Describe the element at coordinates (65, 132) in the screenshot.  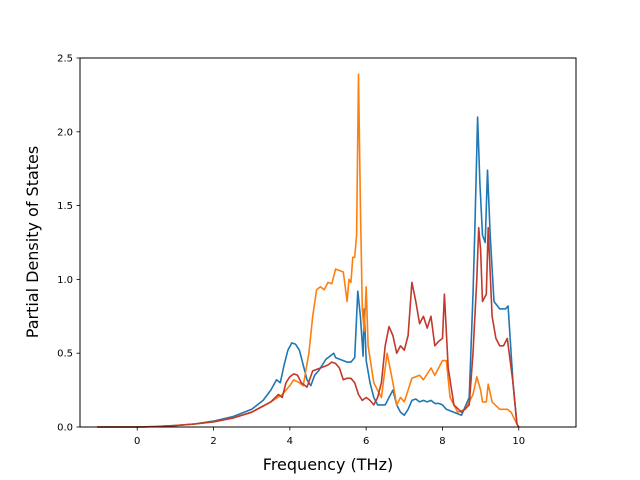
I see `y-tick-label: 2.0` at that location.